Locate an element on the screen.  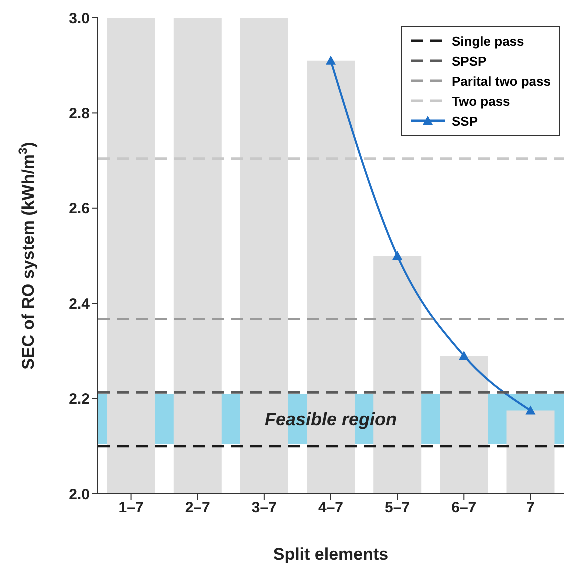
y-tick-label: 2.2 is located at coordinates (79, 399).